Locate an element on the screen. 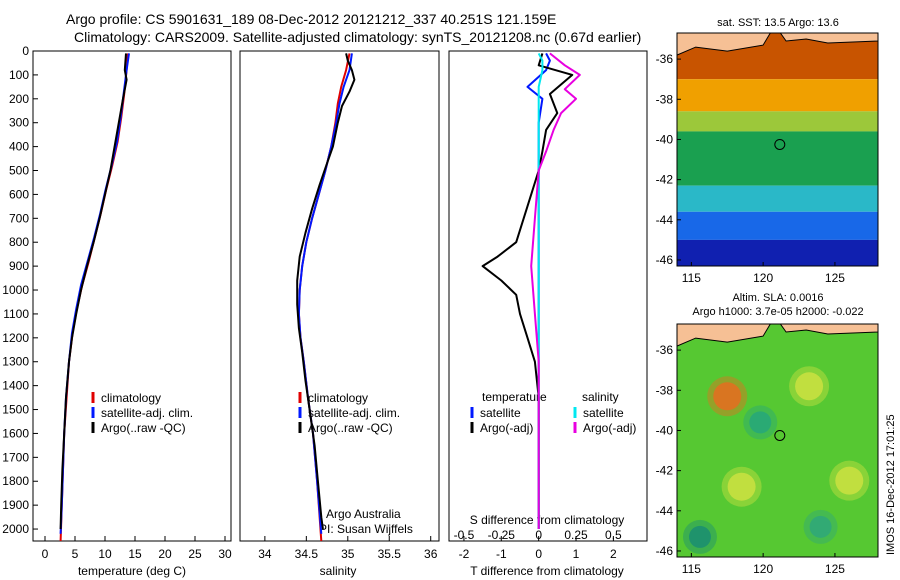 Image resolution: width=900 pixels, height=580 pixels. x-tick-label: 36 is located at coordinates (431, 554).